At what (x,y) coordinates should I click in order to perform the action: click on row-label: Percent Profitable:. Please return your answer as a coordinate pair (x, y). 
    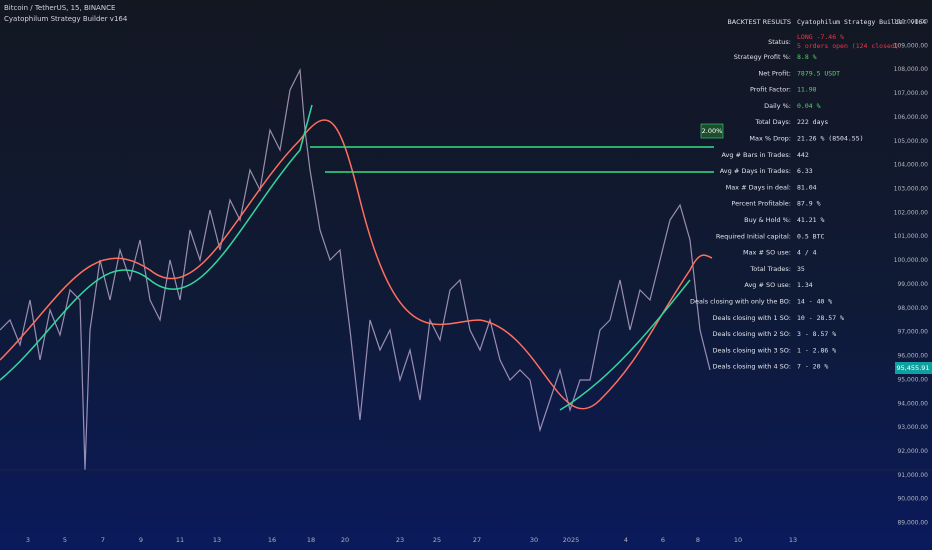
    Looking at the image, I should click on (761, 204).